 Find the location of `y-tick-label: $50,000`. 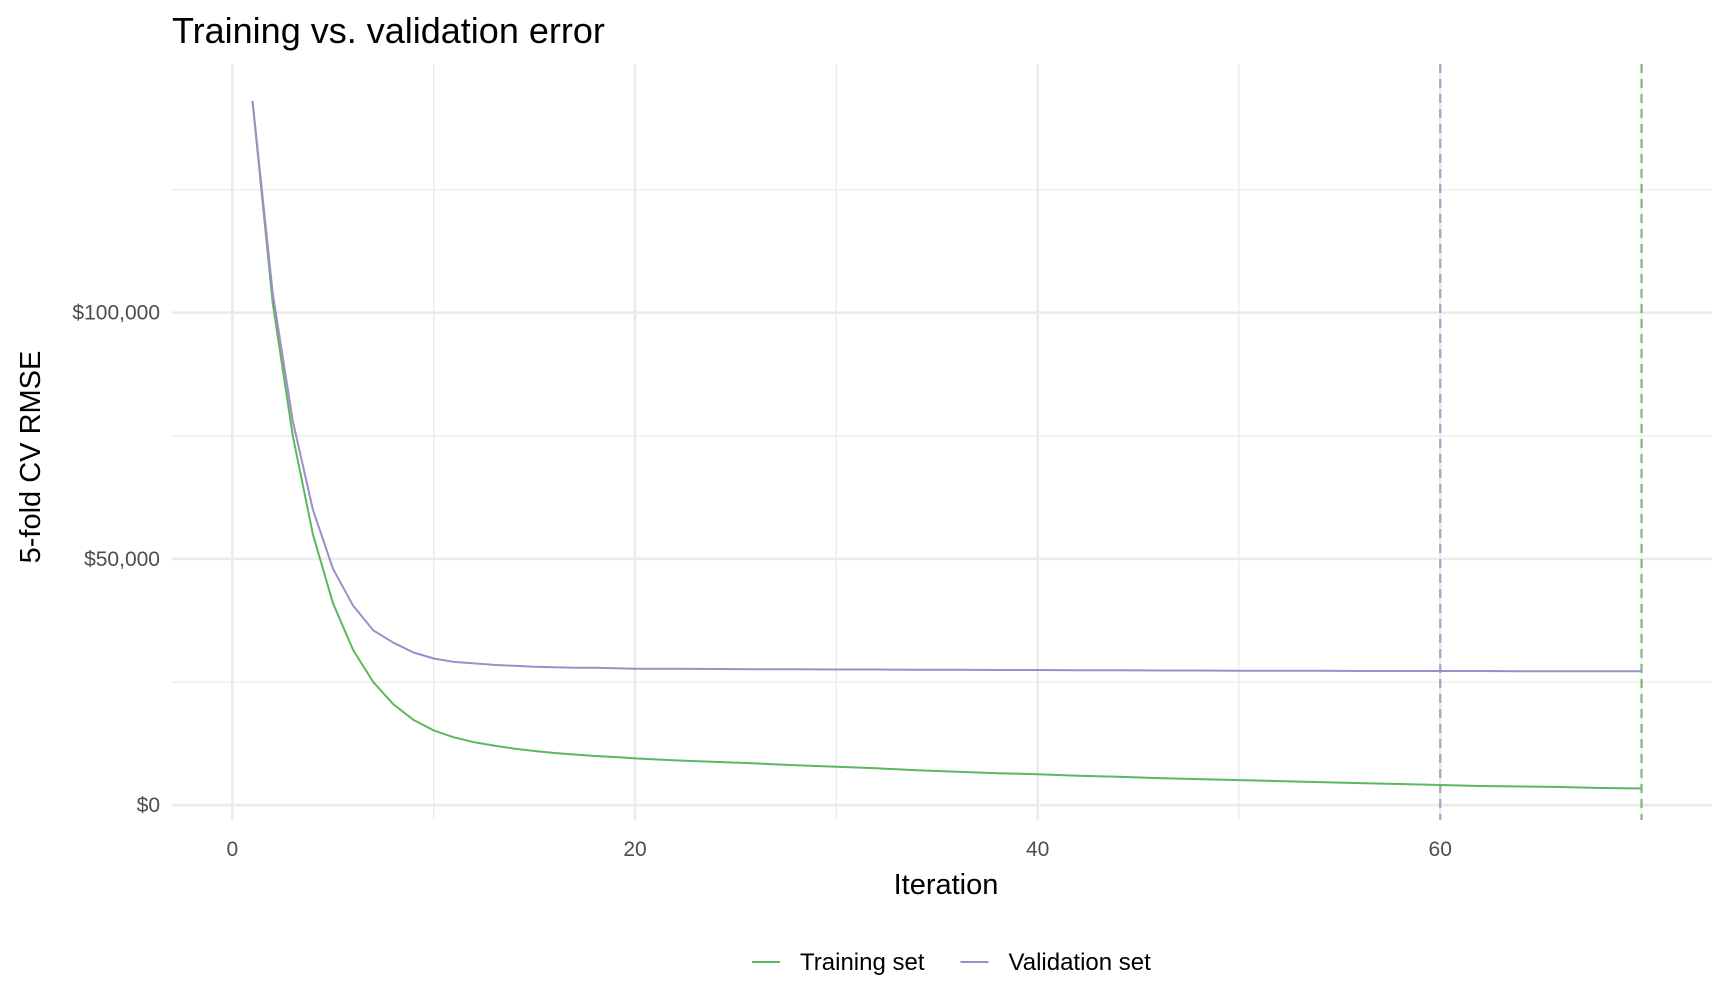

y-tick-label: $50,000 is located at coordinates (122, 559).